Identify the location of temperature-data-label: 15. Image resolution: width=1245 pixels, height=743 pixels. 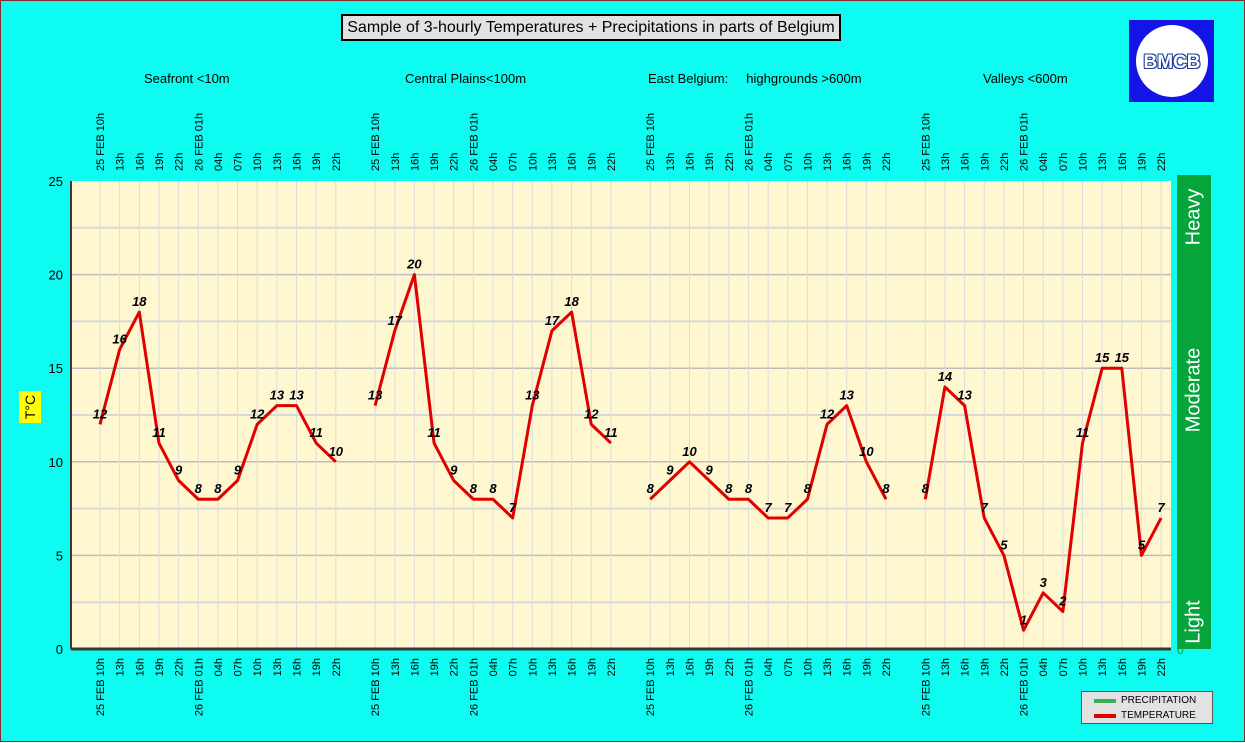
(1122, 357).